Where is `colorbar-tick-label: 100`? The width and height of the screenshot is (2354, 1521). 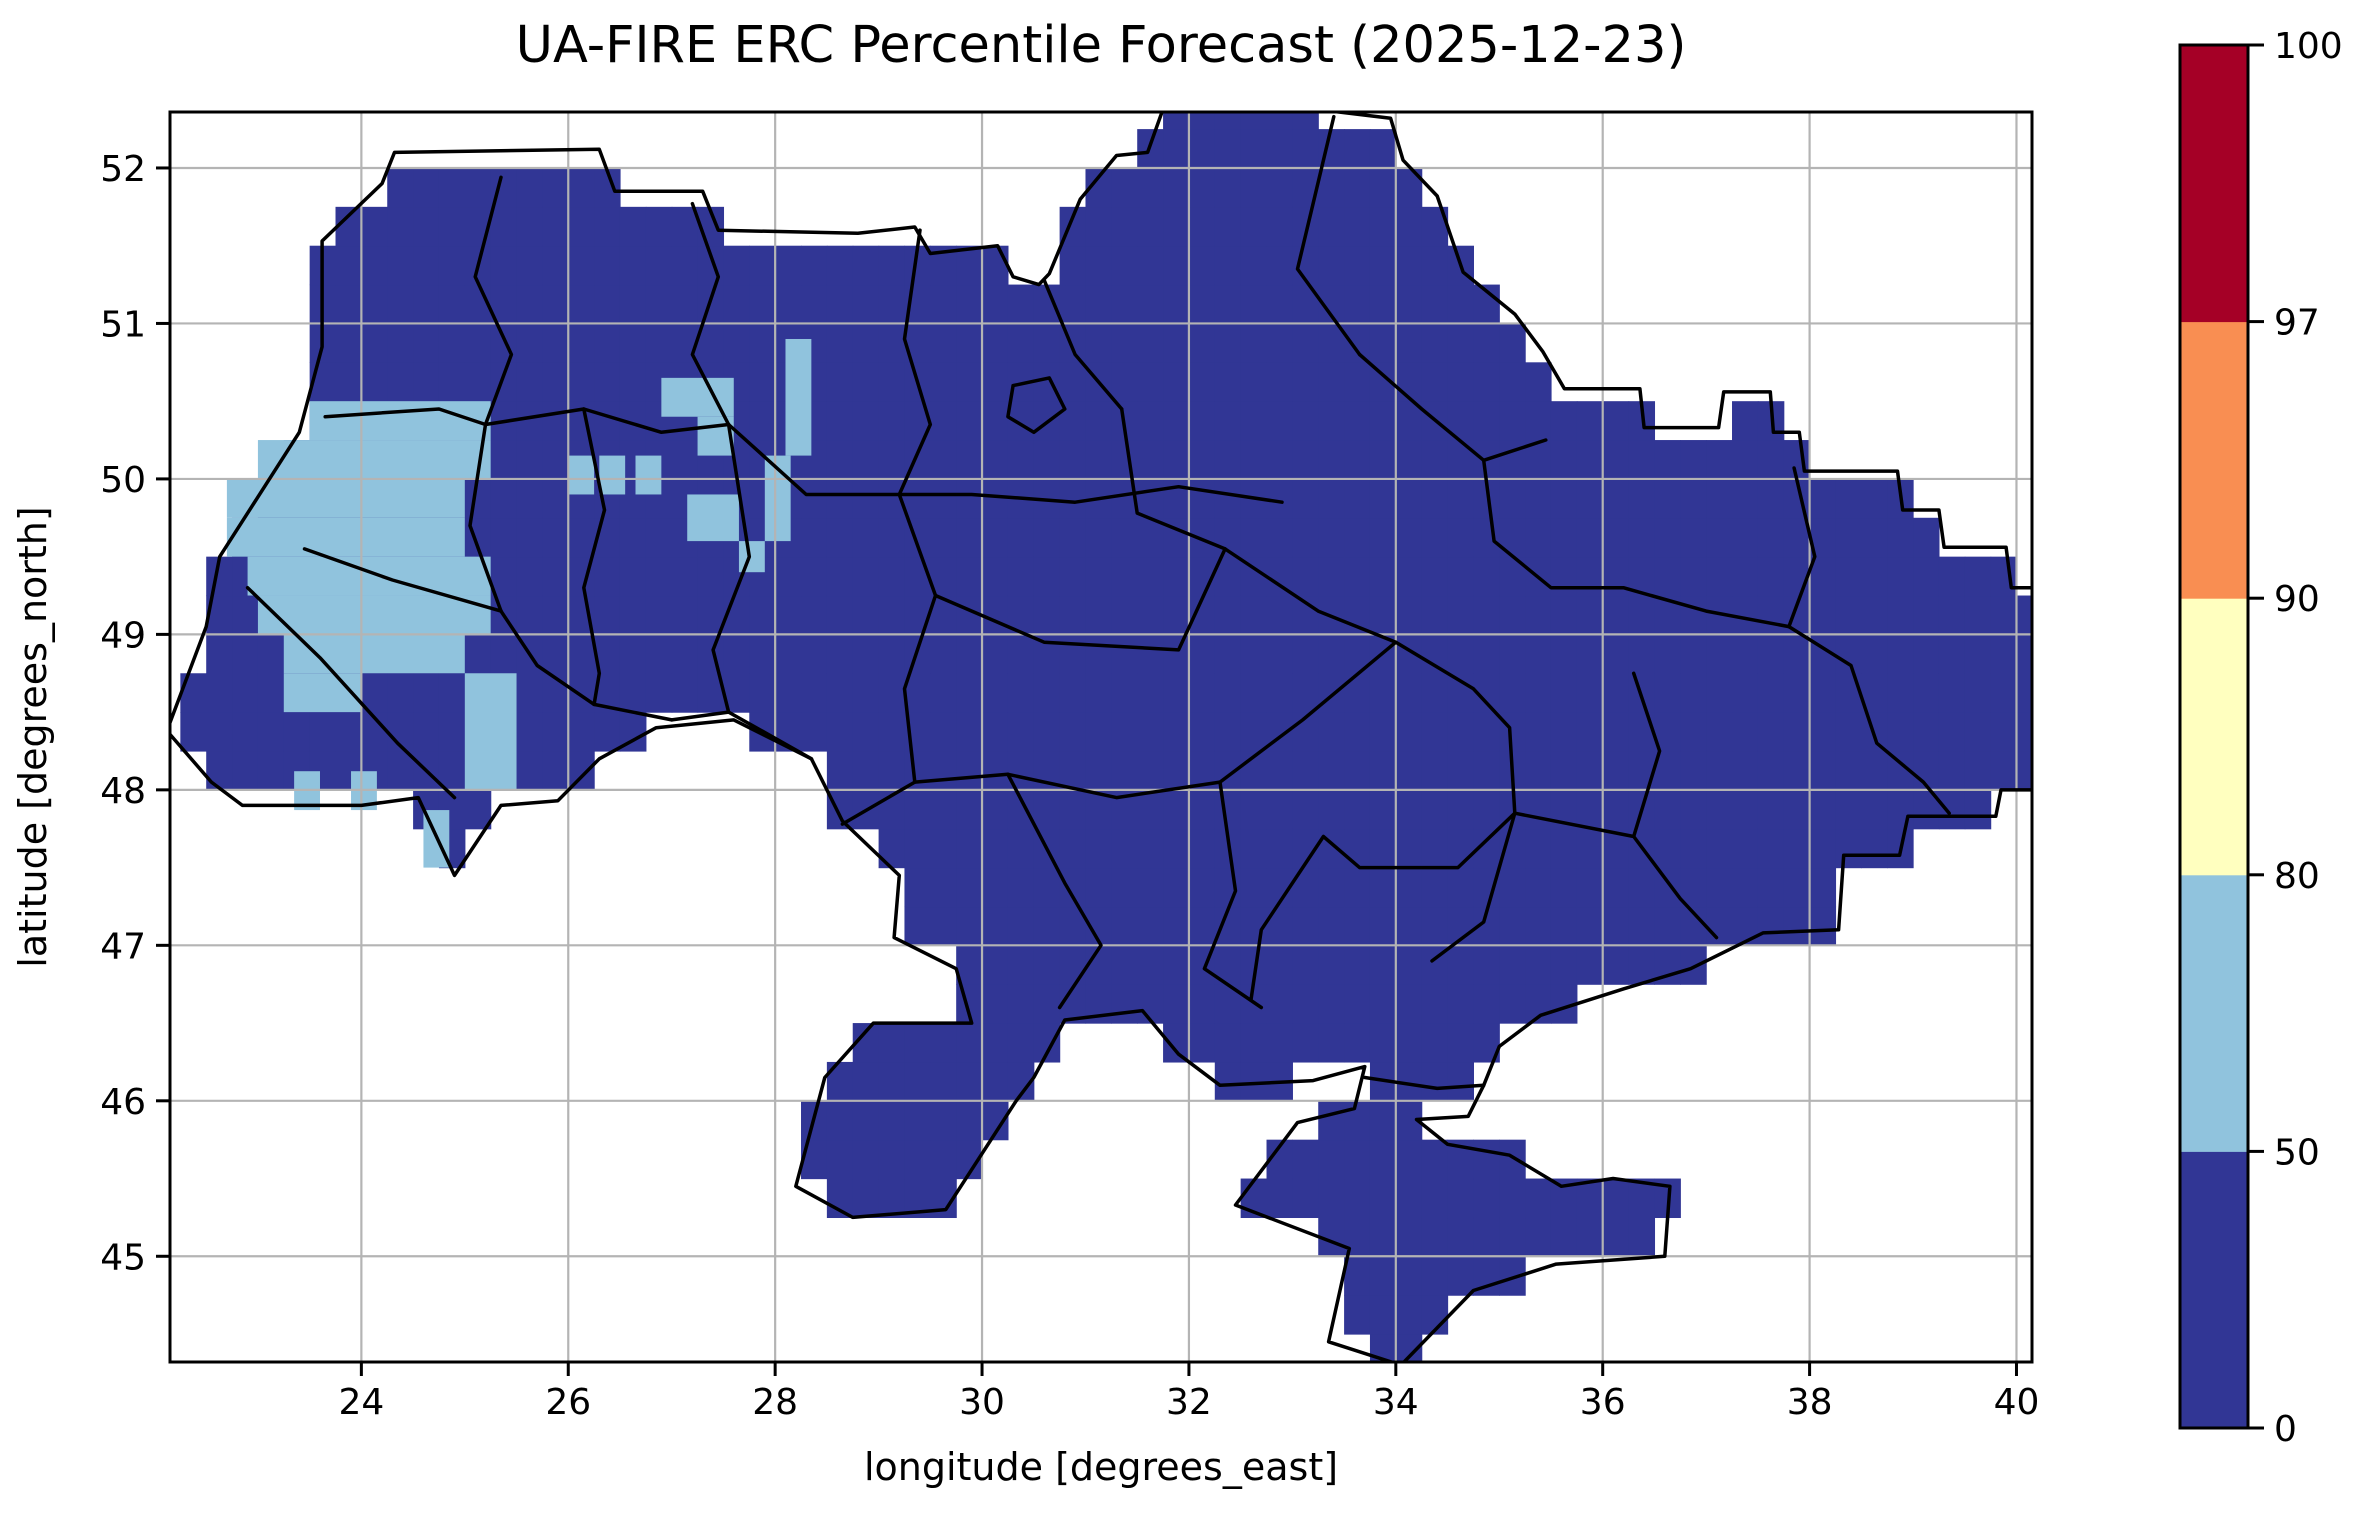
colorbar-tick-label: 100 is located at coordinates (2308, 46).